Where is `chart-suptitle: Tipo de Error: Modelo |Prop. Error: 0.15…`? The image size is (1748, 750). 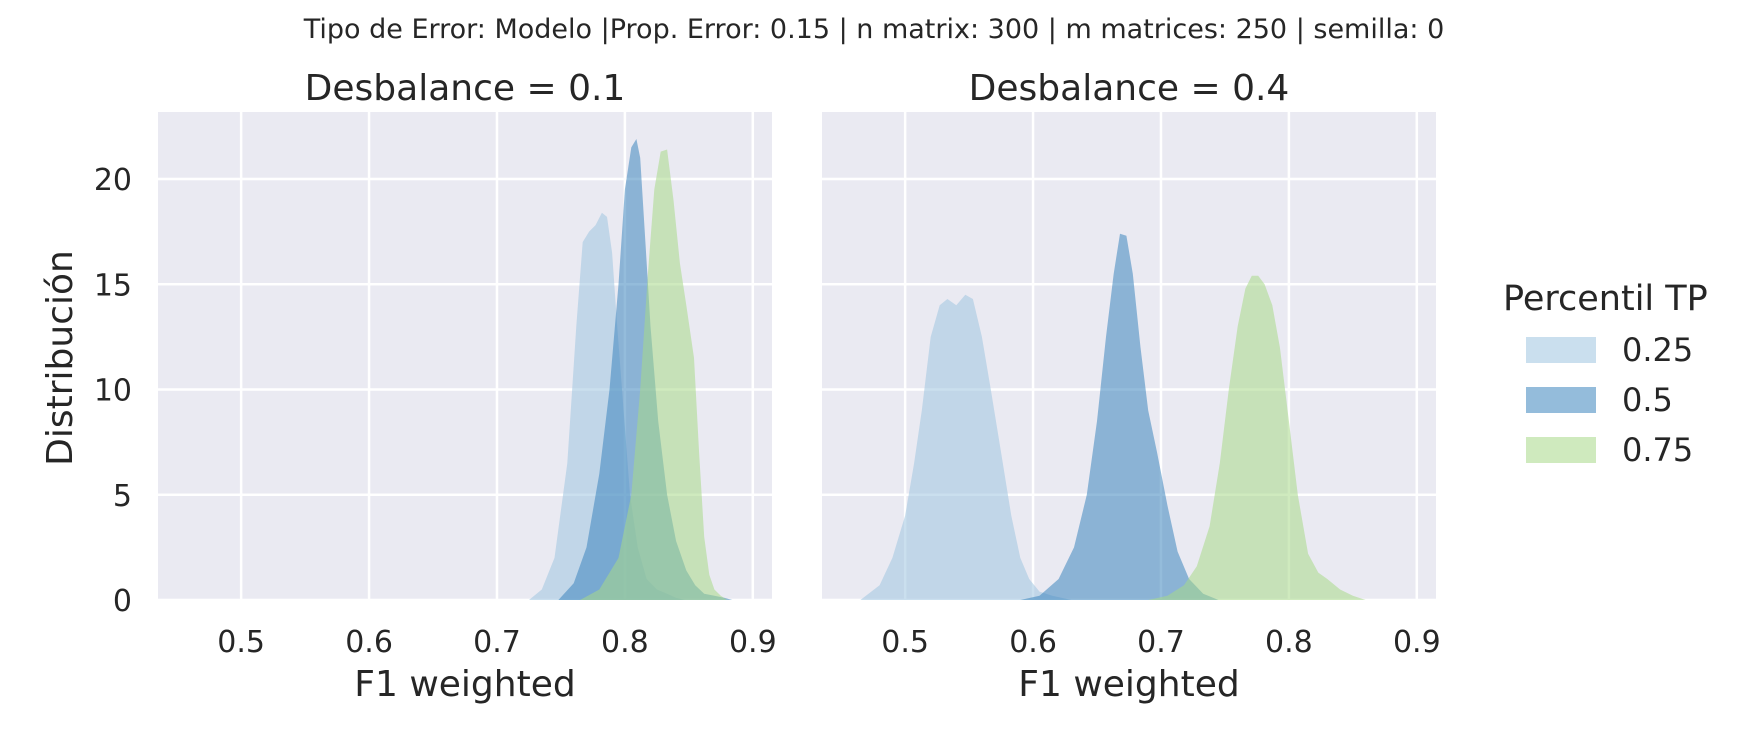
chart-suptitle: Tipo de Error: Modelo |Prop. Error: 0.15… is located at coordinates (874, 29).